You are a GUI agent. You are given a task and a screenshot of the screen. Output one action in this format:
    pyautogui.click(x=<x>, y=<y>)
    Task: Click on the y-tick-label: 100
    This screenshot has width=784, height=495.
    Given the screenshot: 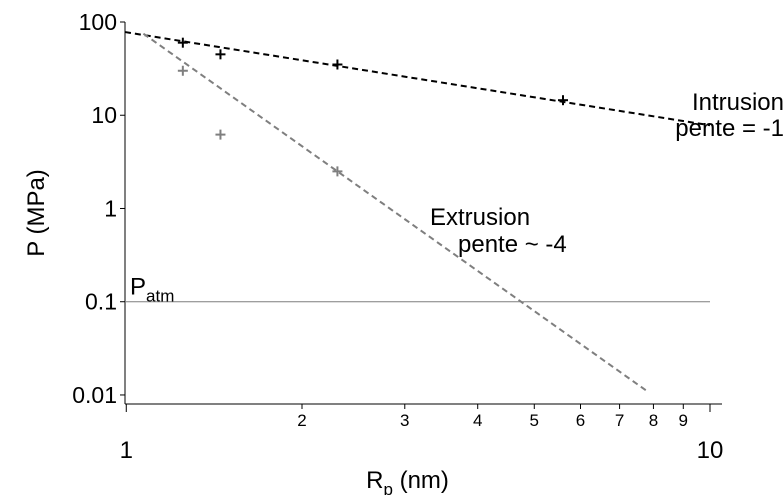 What is the action you would take?
    pyautogui.click(x=98, y=22)
    